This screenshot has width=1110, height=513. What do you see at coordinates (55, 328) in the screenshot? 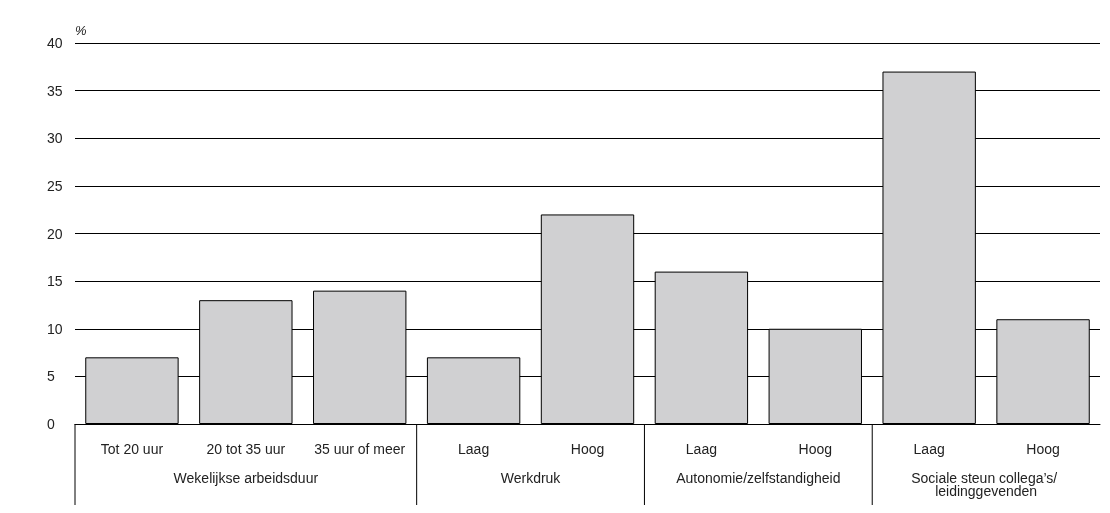
I see `y-tick-label: 10` at bounding box center [55, 328].